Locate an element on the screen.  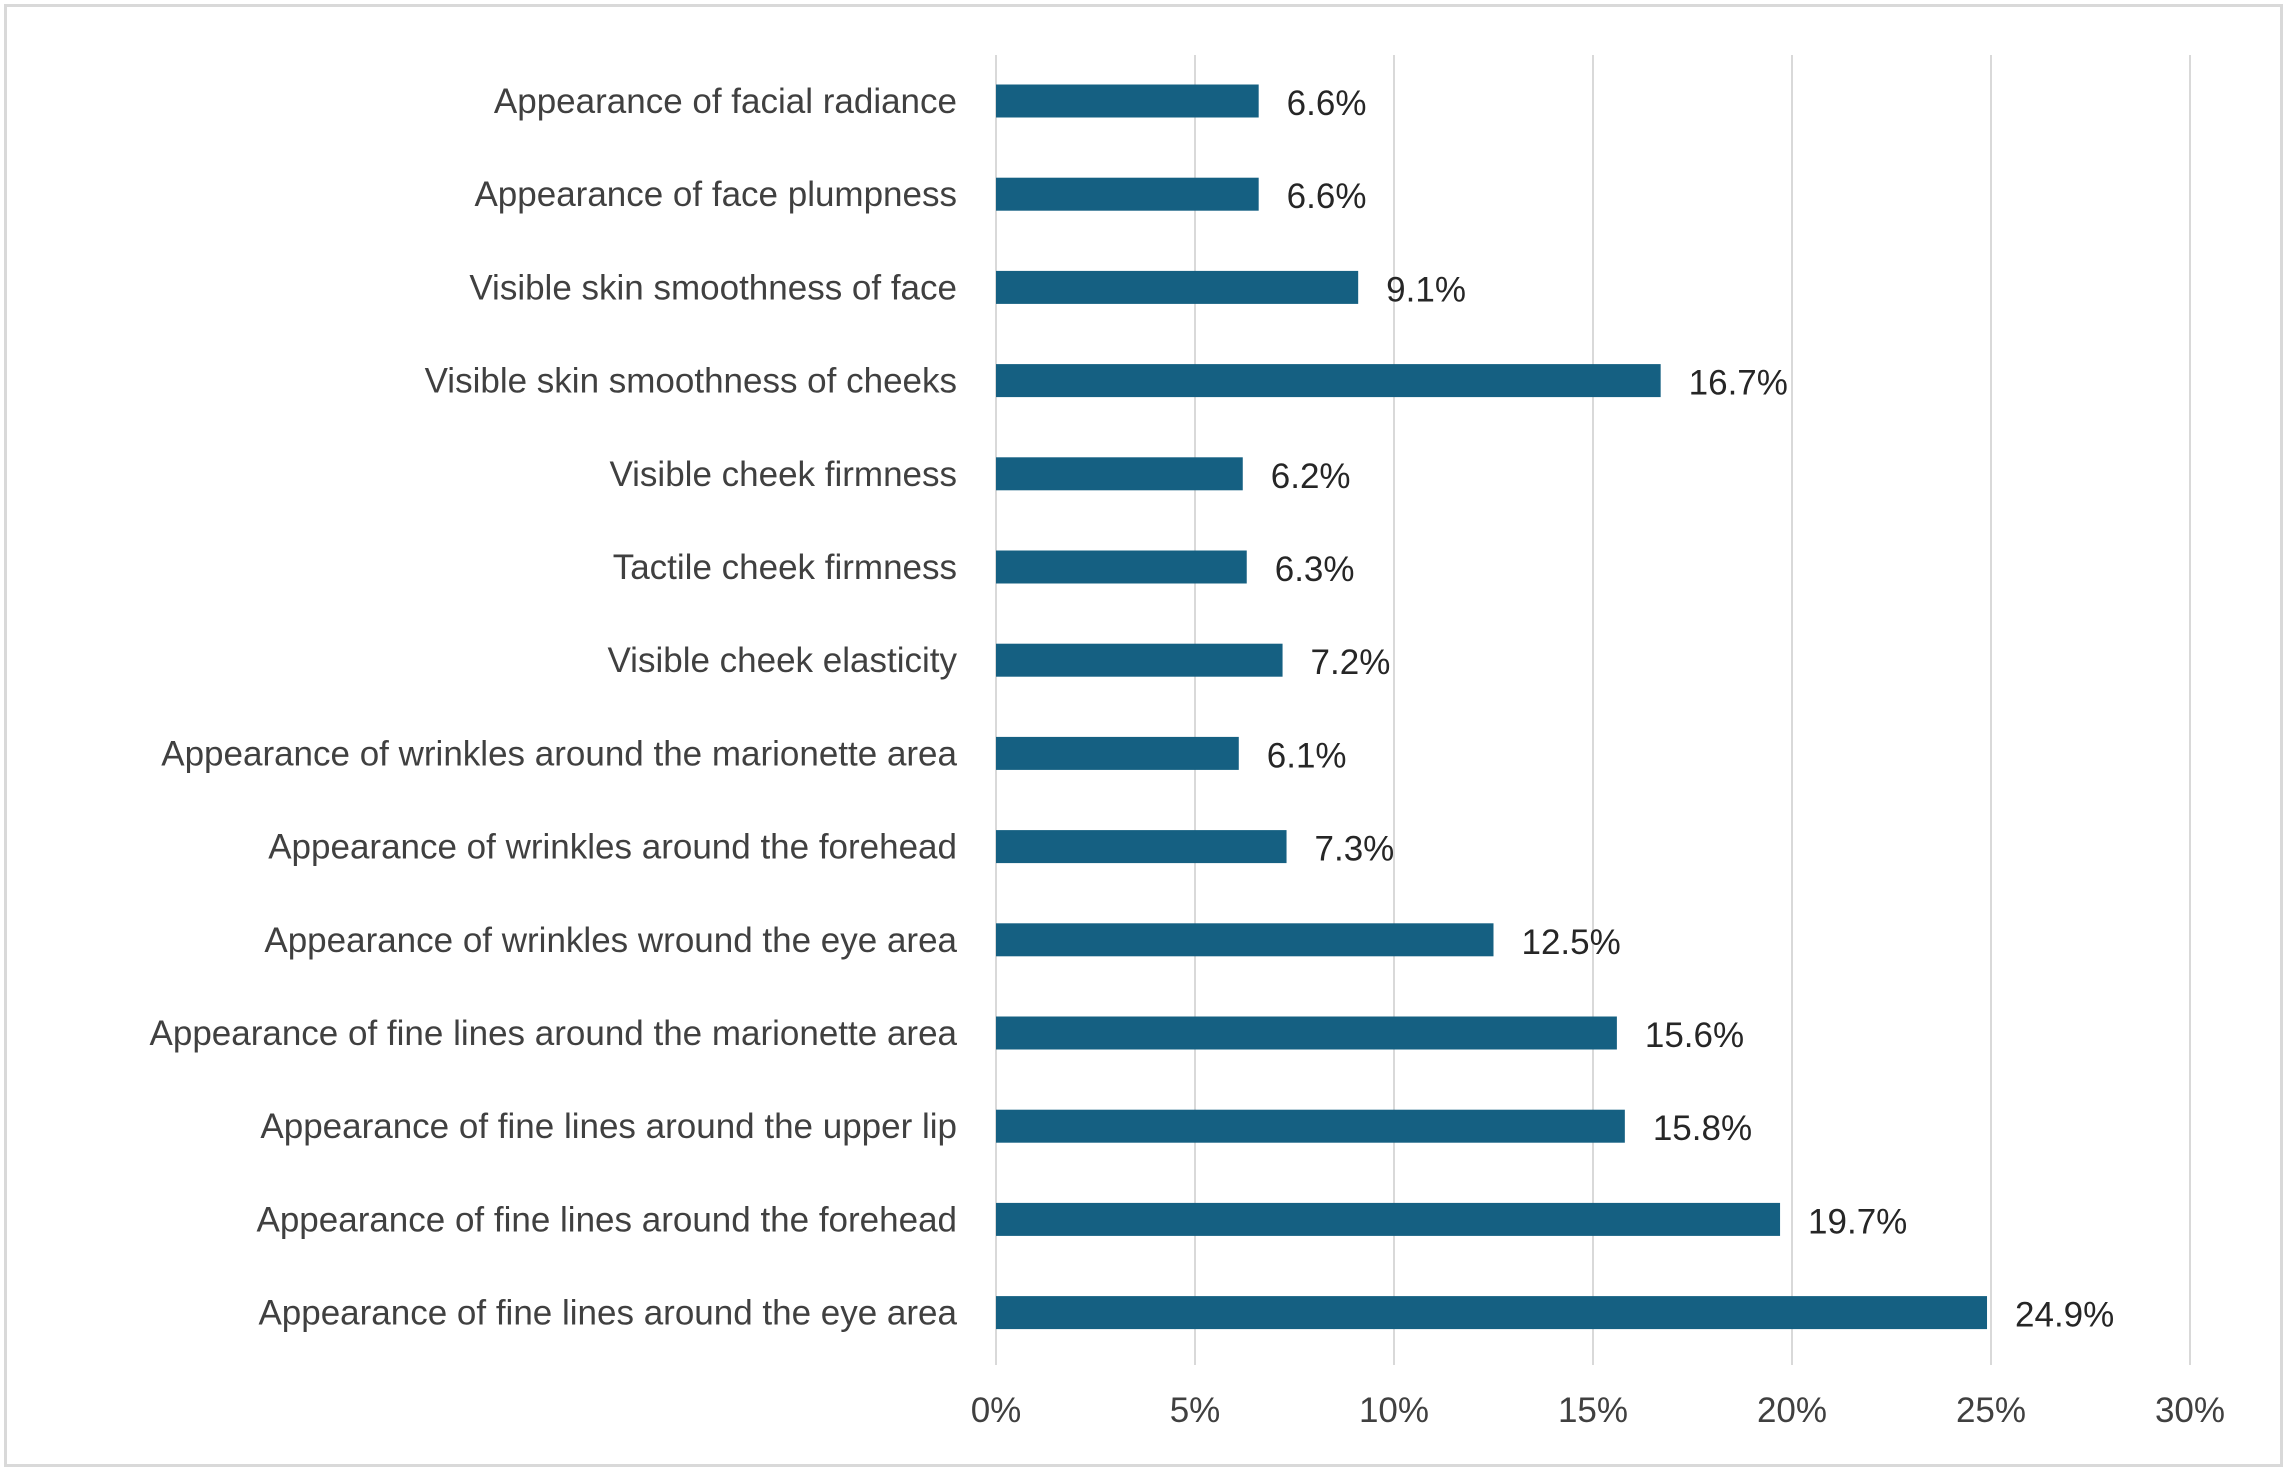
category-label: Visible skin smoothness of face is located at coordinates (713, 287).